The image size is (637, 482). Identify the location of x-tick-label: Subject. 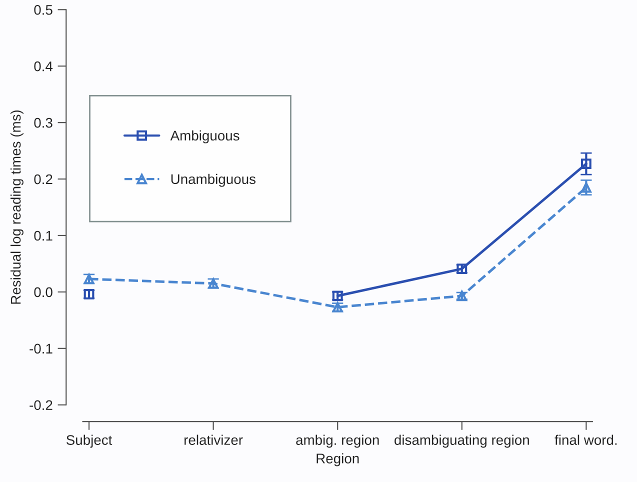
(89, 441).